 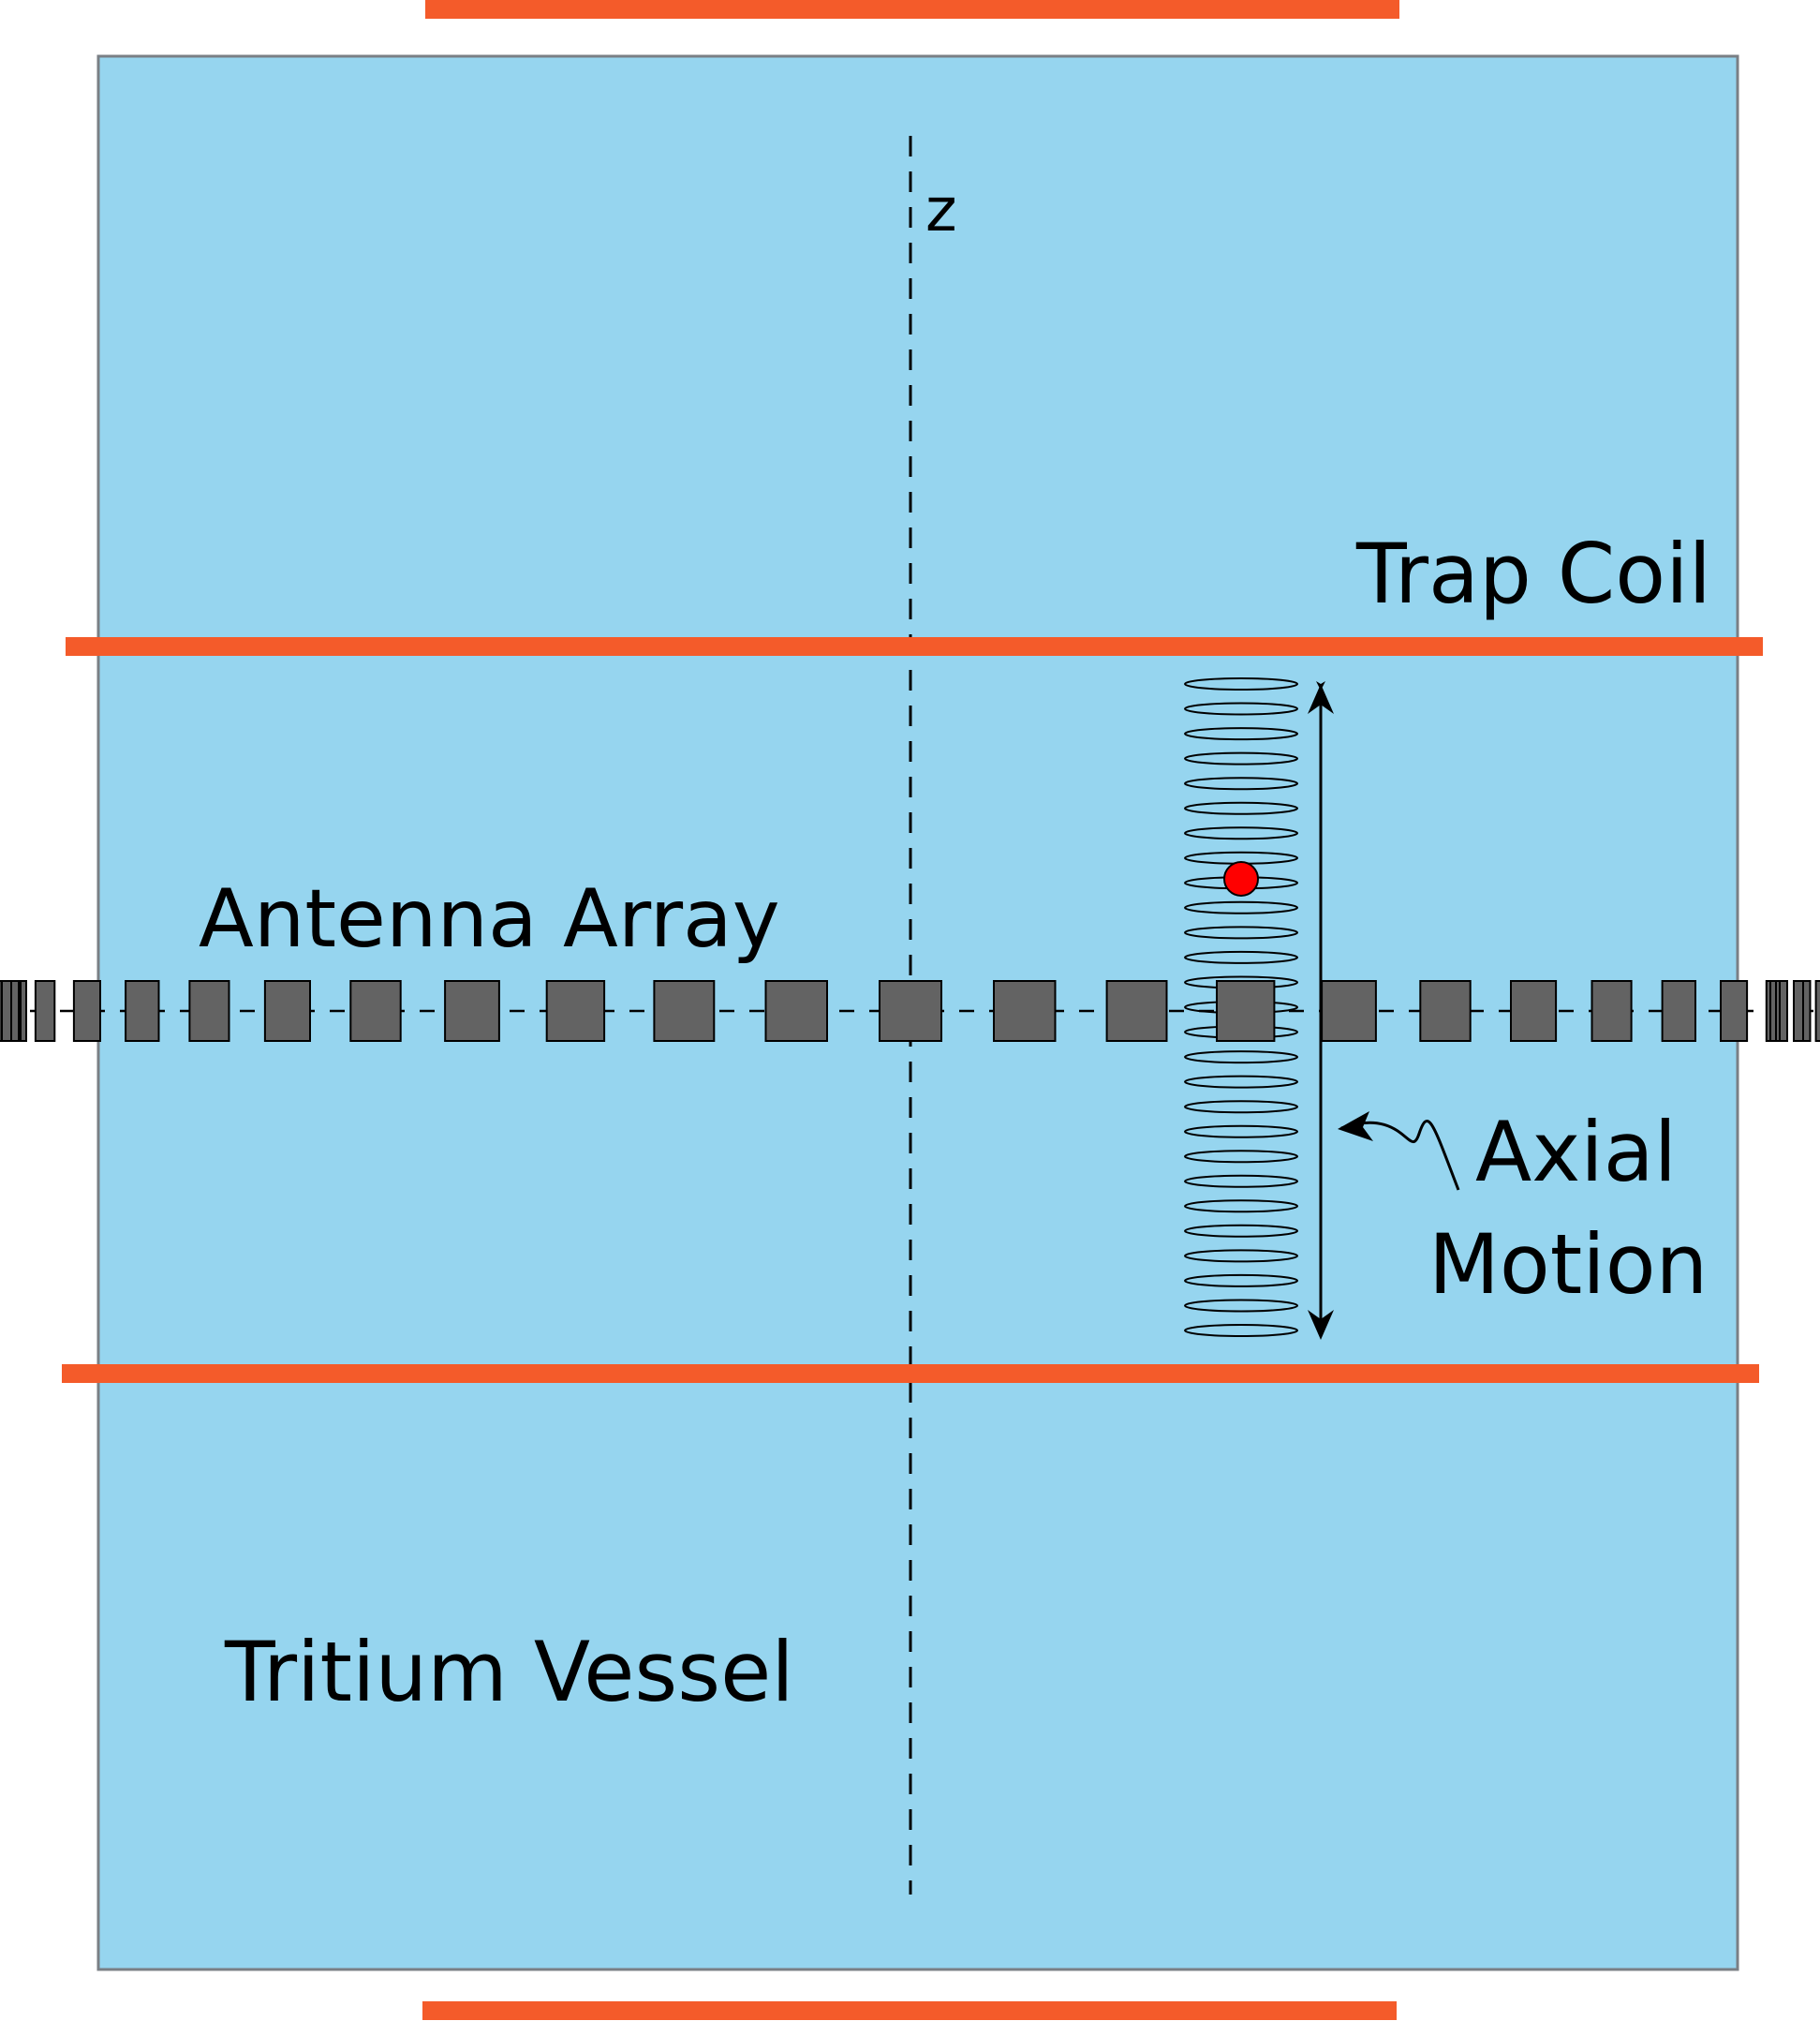 I want to click on trap-coil-top, so click(x=915, y=646).